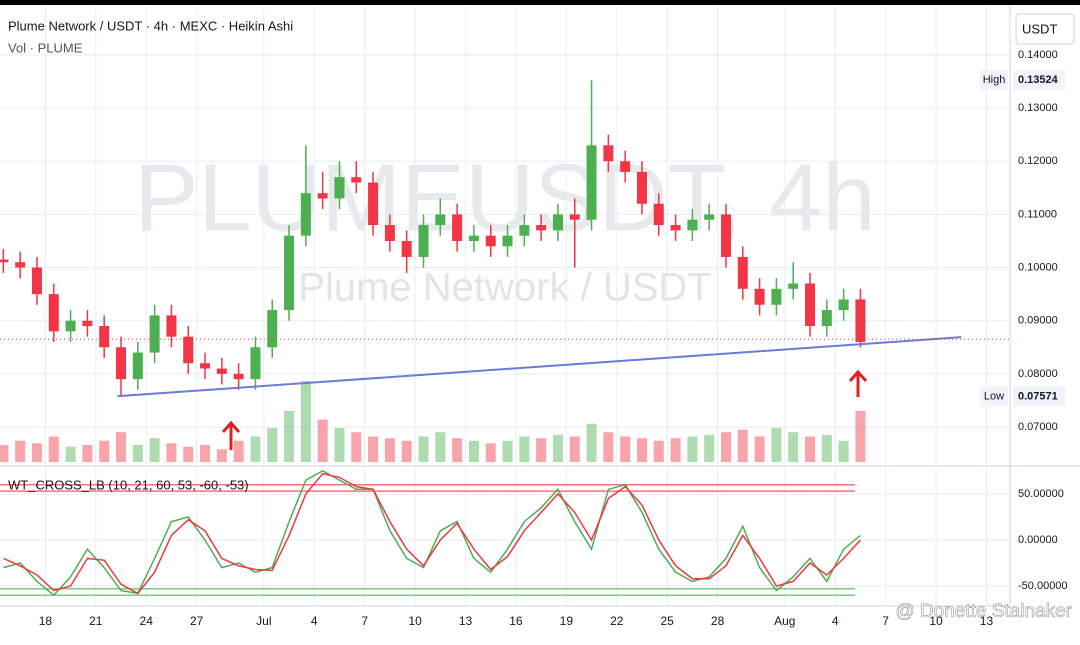 Image resolution: width=1080 pixels, height=645 pixels. What do you see at coordinates (718, 621) in the screenshot?
I see `x-tick-label: 28` at bounding box center [718, 621].